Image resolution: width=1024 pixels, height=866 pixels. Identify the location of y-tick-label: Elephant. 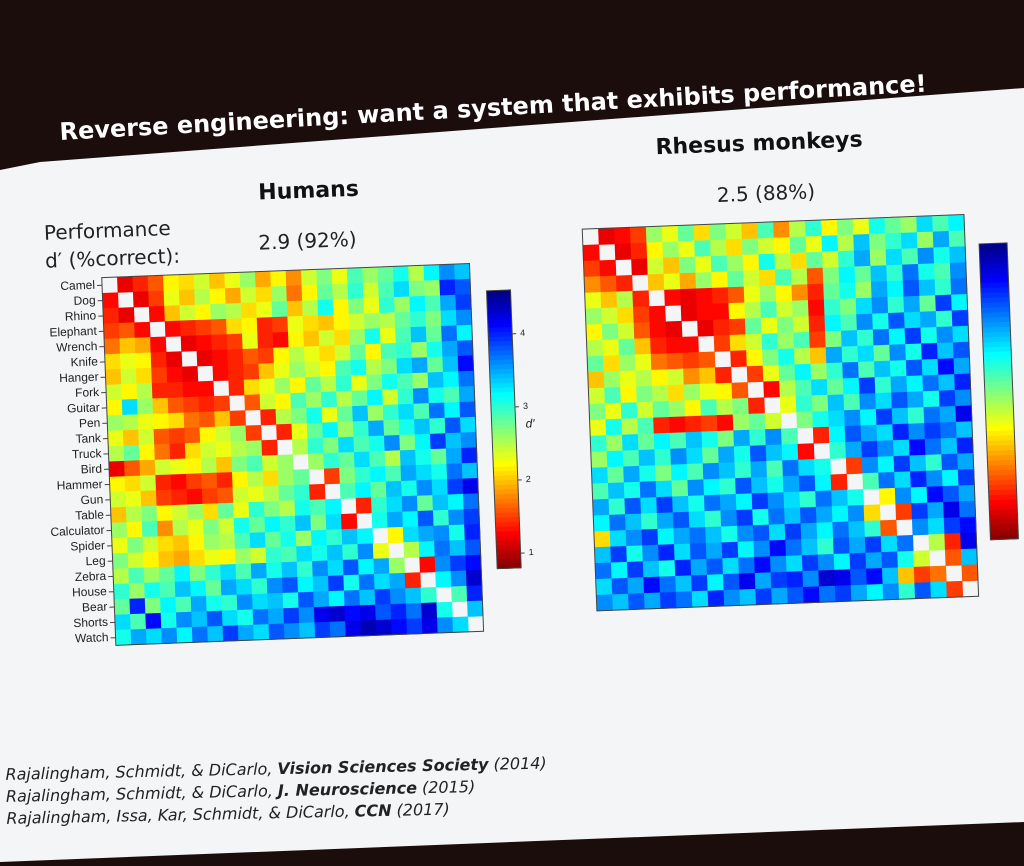
(73, 332).